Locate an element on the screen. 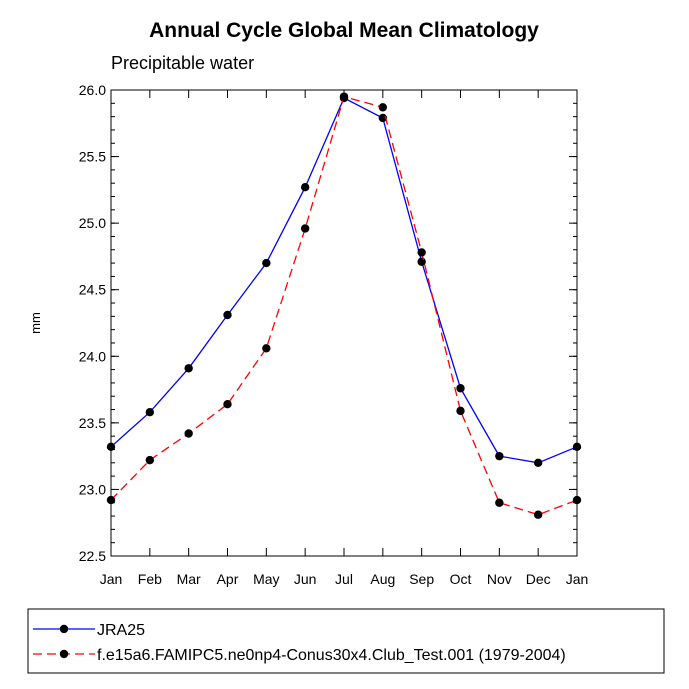 The image size is (689, 689). x-tick-label: Sep is located at coordinates (421, 579).